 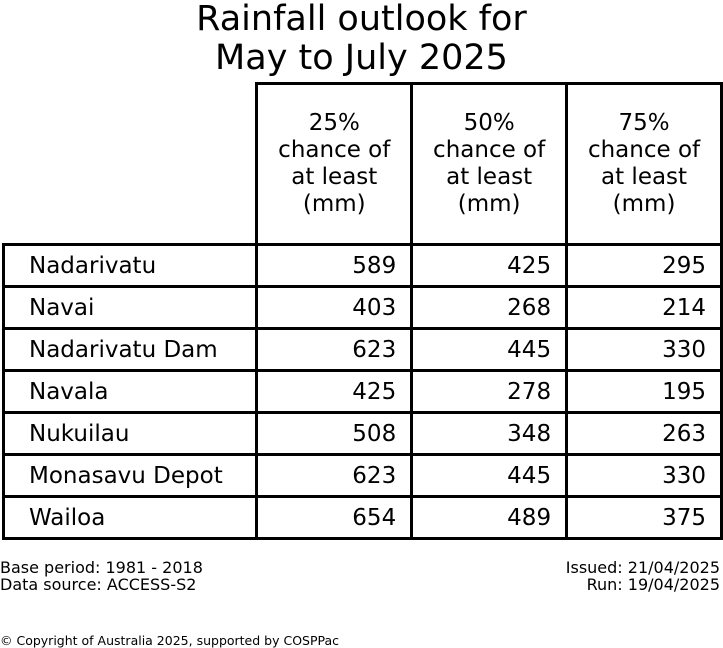 What do you see at coordinates (644, 307) in the screenshot?
I see `value-75: 214` at bounding box center [644, 307].